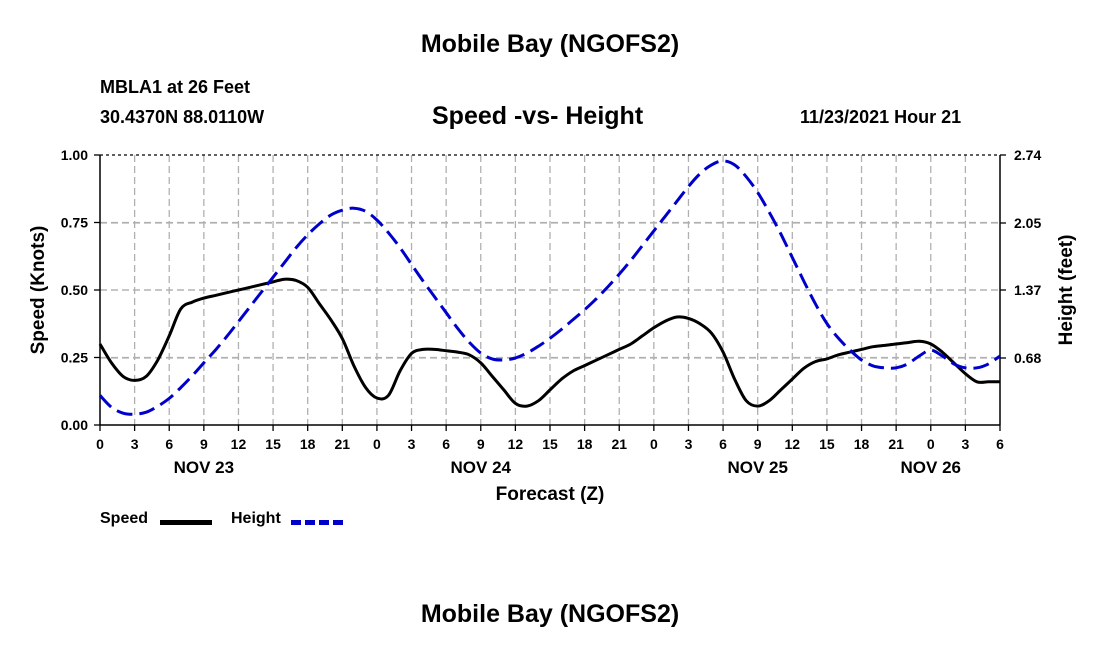  Describe the element at coordinates (317, 522) in the screenshot. I see `legend-height-swatch` at that location.